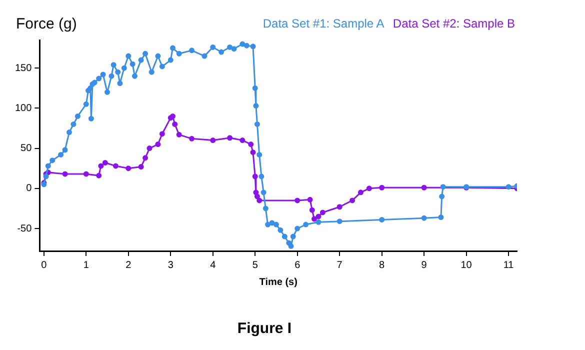 The image size is (585, 350). What do you see at coordinates (454, 23) in the screenshot?
I see `text: Data Set #2: Sample B` at bounding box center [454, 23].